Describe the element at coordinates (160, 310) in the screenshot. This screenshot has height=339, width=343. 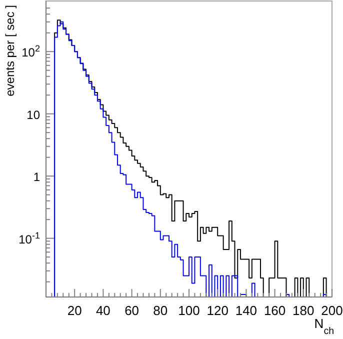
I see `x-tick-label: 80` at that location.